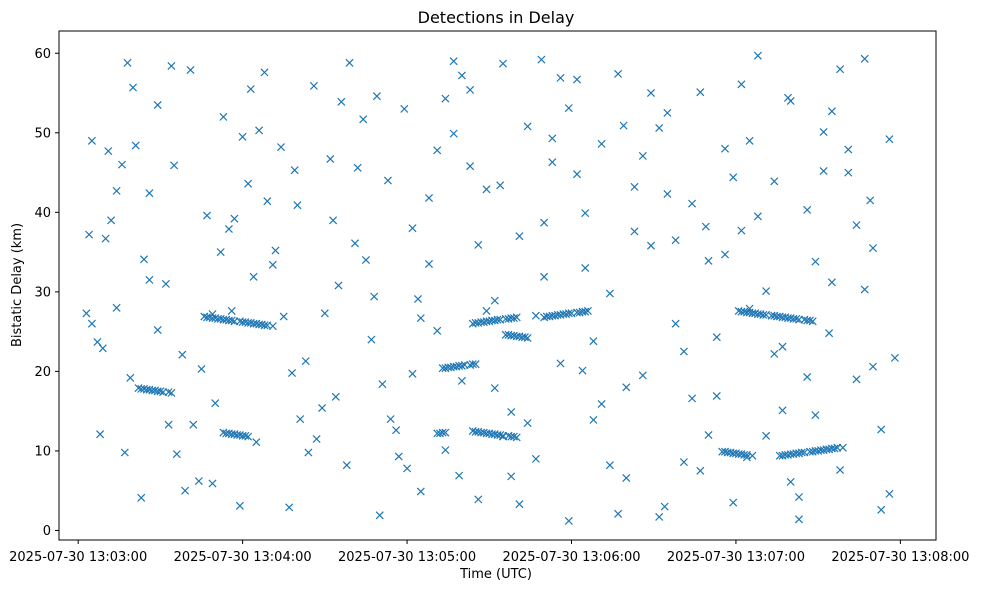  Describe the element at coordinates (78, 557) in the screenshot. I see `x-tick-label: 2025-07-30 13:03:00` at that location.